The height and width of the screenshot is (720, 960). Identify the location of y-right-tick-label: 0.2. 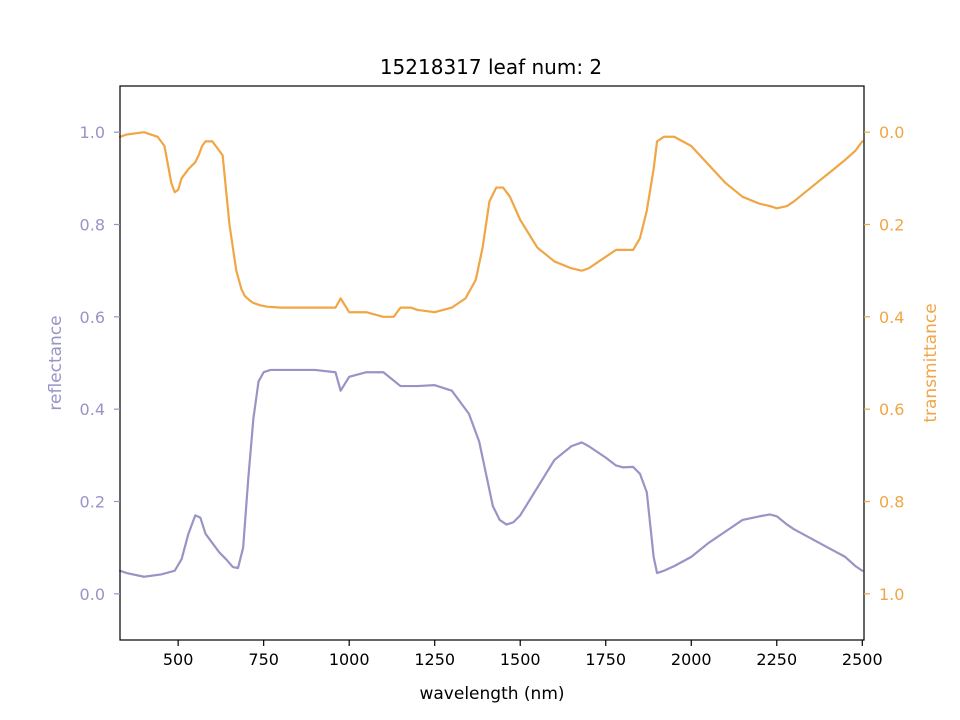
(891, 225).